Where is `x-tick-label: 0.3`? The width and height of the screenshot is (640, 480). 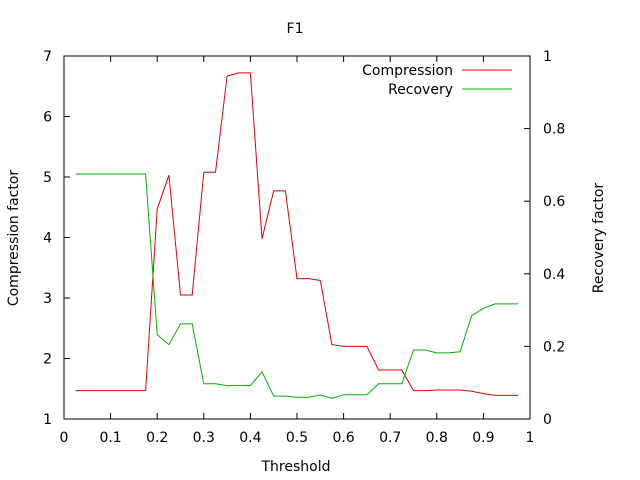
x-tick-label: 0.3 is located at coordinates (204, 438).